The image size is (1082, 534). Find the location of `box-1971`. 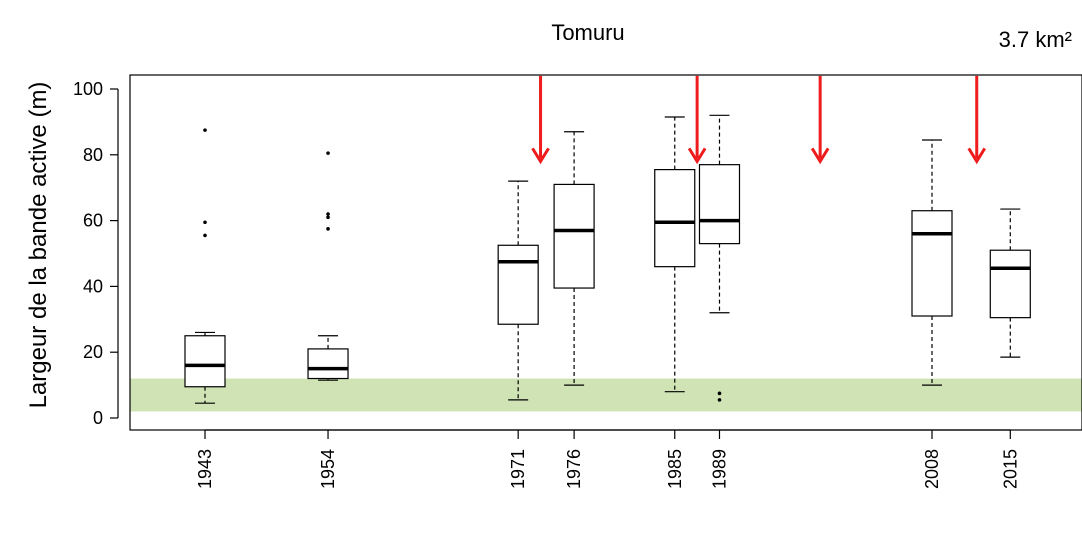

box-1971 is located at coordinates (518, 290).